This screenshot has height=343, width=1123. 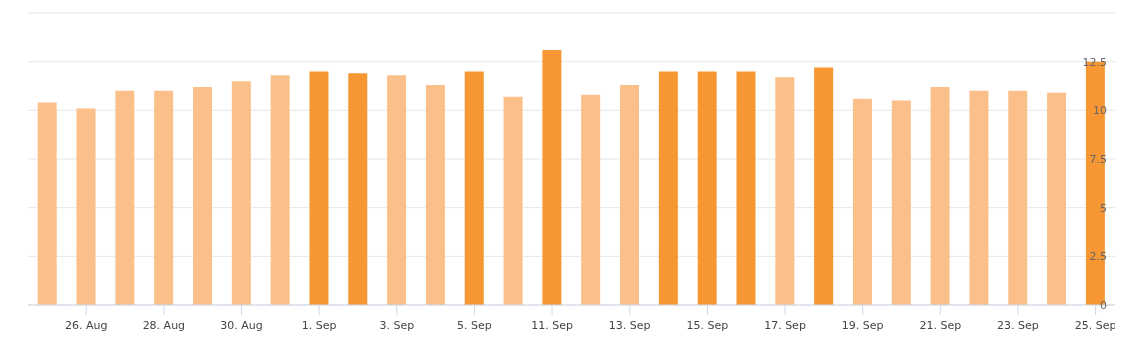 What do you see at coordinates (319, 325) in the screenshot?
I see `x-tick-label: 1. Sep` at bounding box center [319, 325].